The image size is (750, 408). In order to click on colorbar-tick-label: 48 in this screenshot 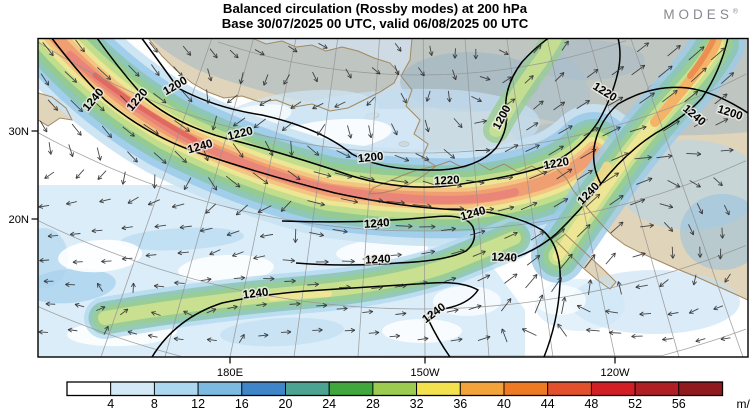, I will do `click(591, 402)`.